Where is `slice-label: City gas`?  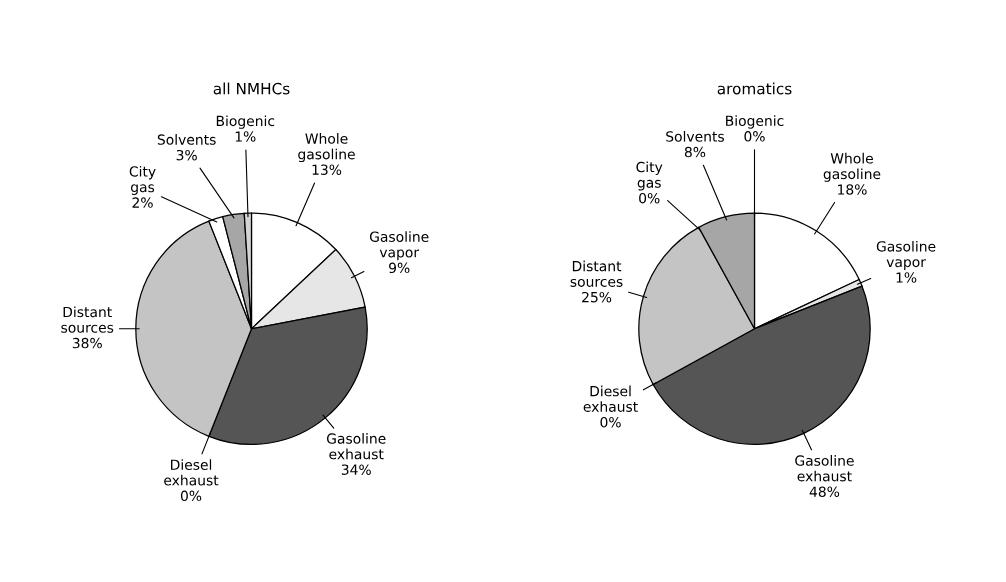
slice-label: City gas is located at coordinates (142, 180).